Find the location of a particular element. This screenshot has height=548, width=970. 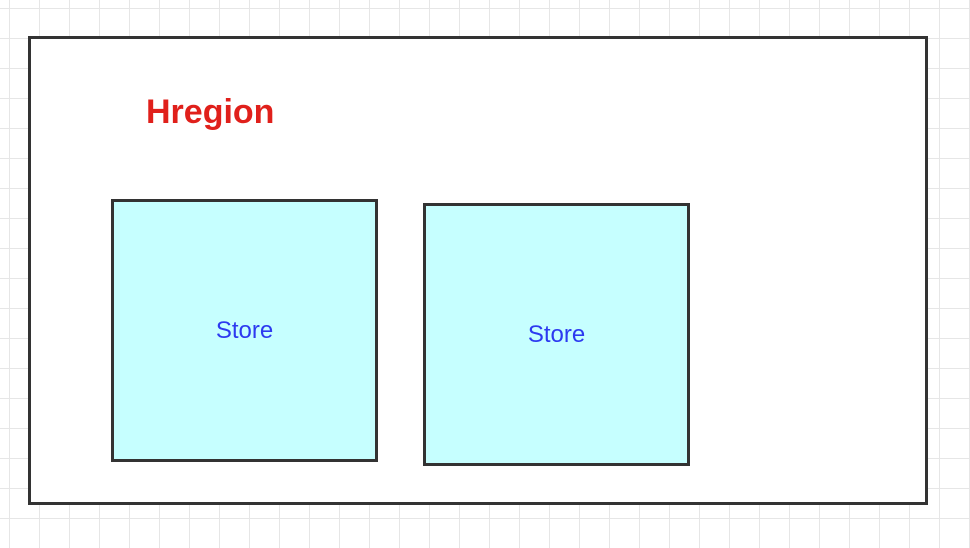

store-box-2: Store is located at coordinates (556, 334).